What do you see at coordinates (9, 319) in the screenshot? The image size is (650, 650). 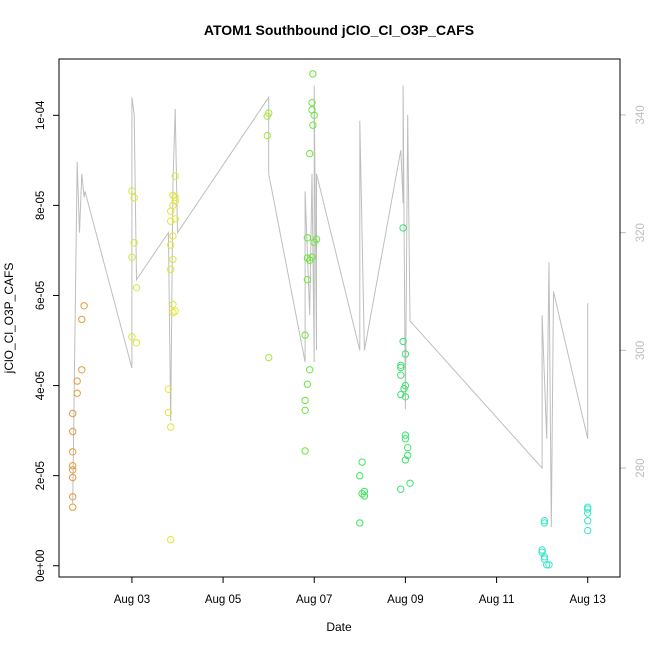 I see `y-axis-label: jClO_Cl_O3P_CAFS` at bounding box center [9, 319].